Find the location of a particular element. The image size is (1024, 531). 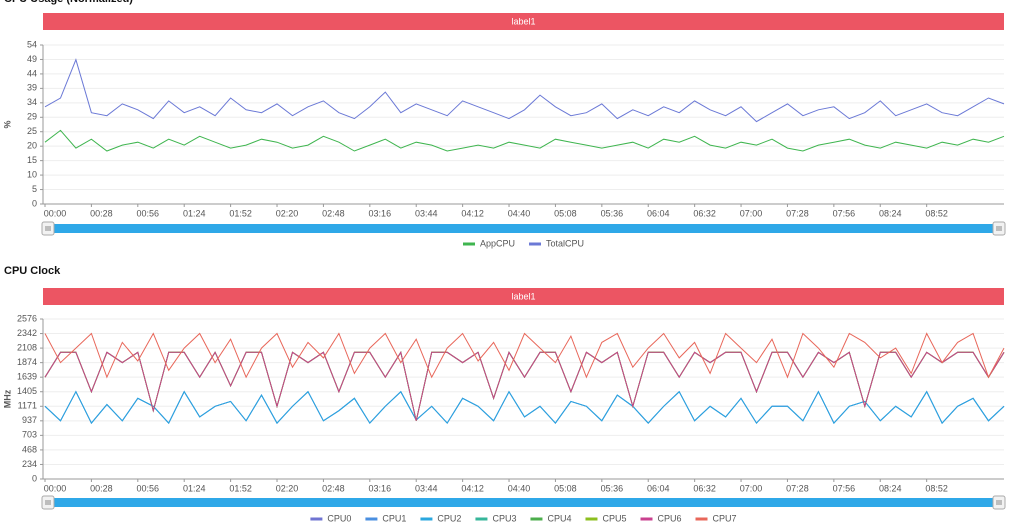

y-tick-label: 39 is located at coordinates (32, 88).